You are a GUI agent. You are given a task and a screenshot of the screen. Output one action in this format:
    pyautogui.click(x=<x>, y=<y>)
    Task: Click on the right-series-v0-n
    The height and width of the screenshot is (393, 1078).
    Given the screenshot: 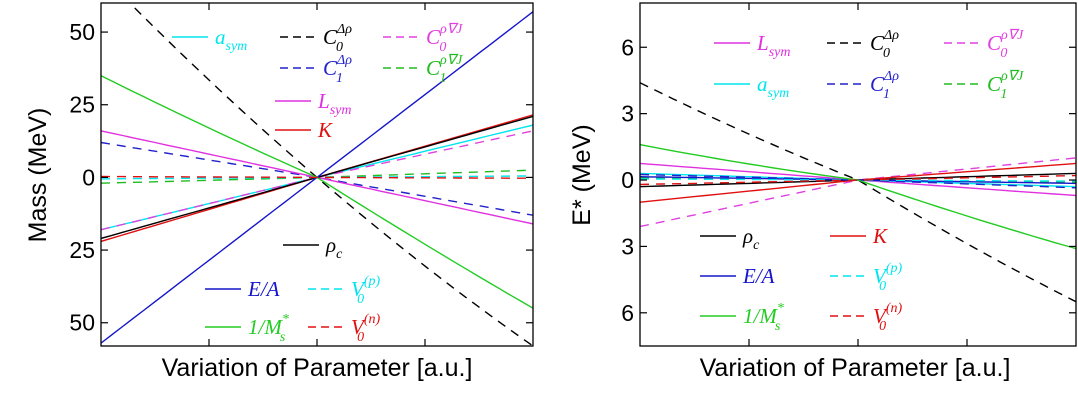 What is the action you would take?
    pyautogui.click(x=858, y=180)
    